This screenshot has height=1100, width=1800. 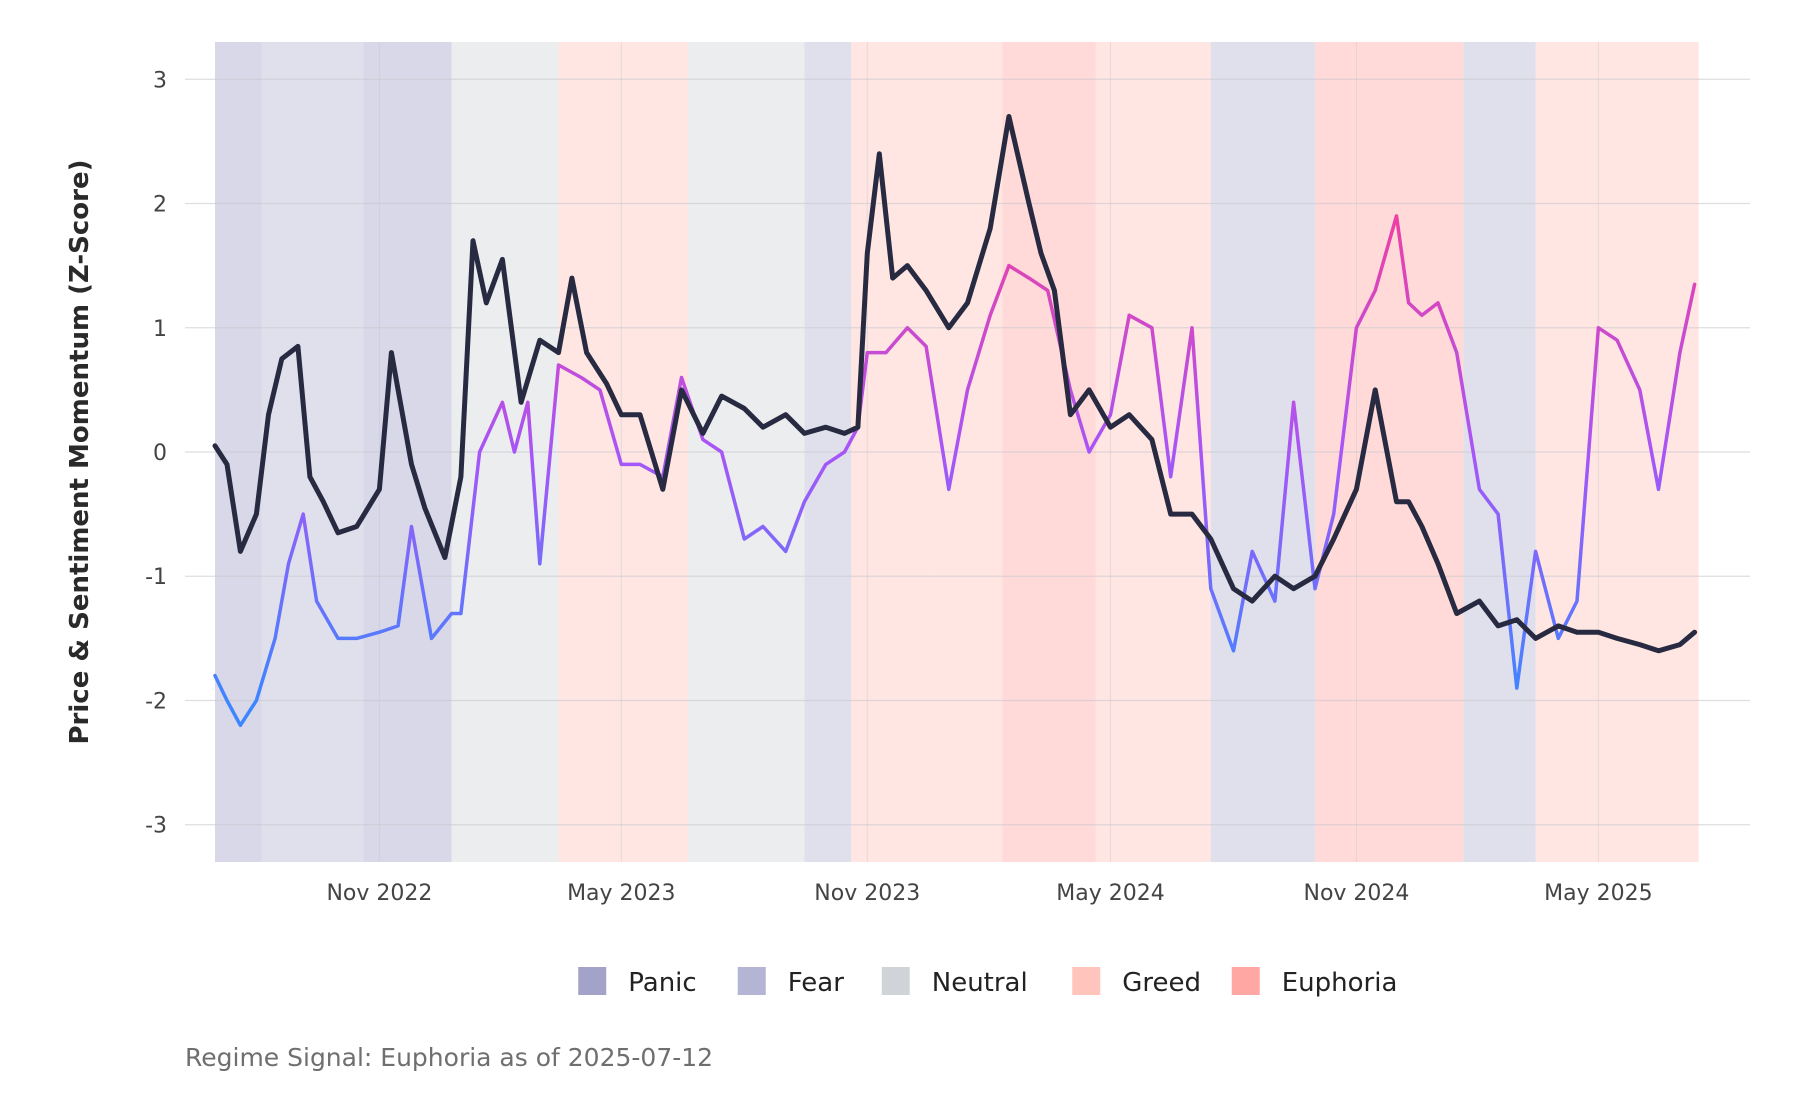 I want to click on x-tick-label: Nov 2023, so click(x=867, y=893).